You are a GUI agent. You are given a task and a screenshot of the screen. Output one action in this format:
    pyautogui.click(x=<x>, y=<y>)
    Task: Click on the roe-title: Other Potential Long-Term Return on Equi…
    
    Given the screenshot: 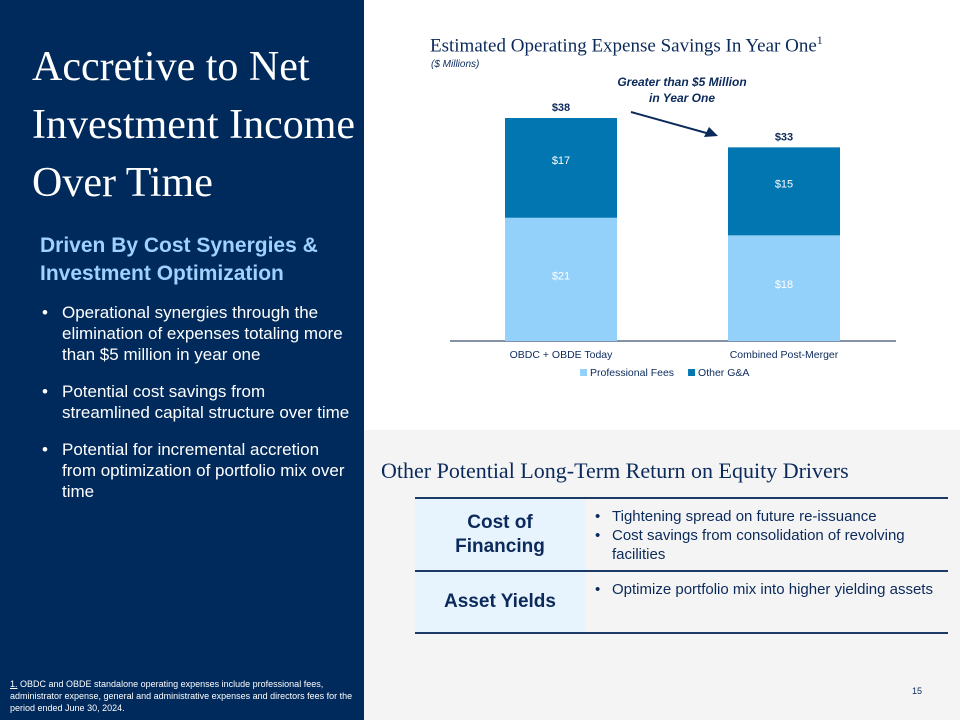 What is the action you would take?
    pyautogui.click(x=615, y=470)
    